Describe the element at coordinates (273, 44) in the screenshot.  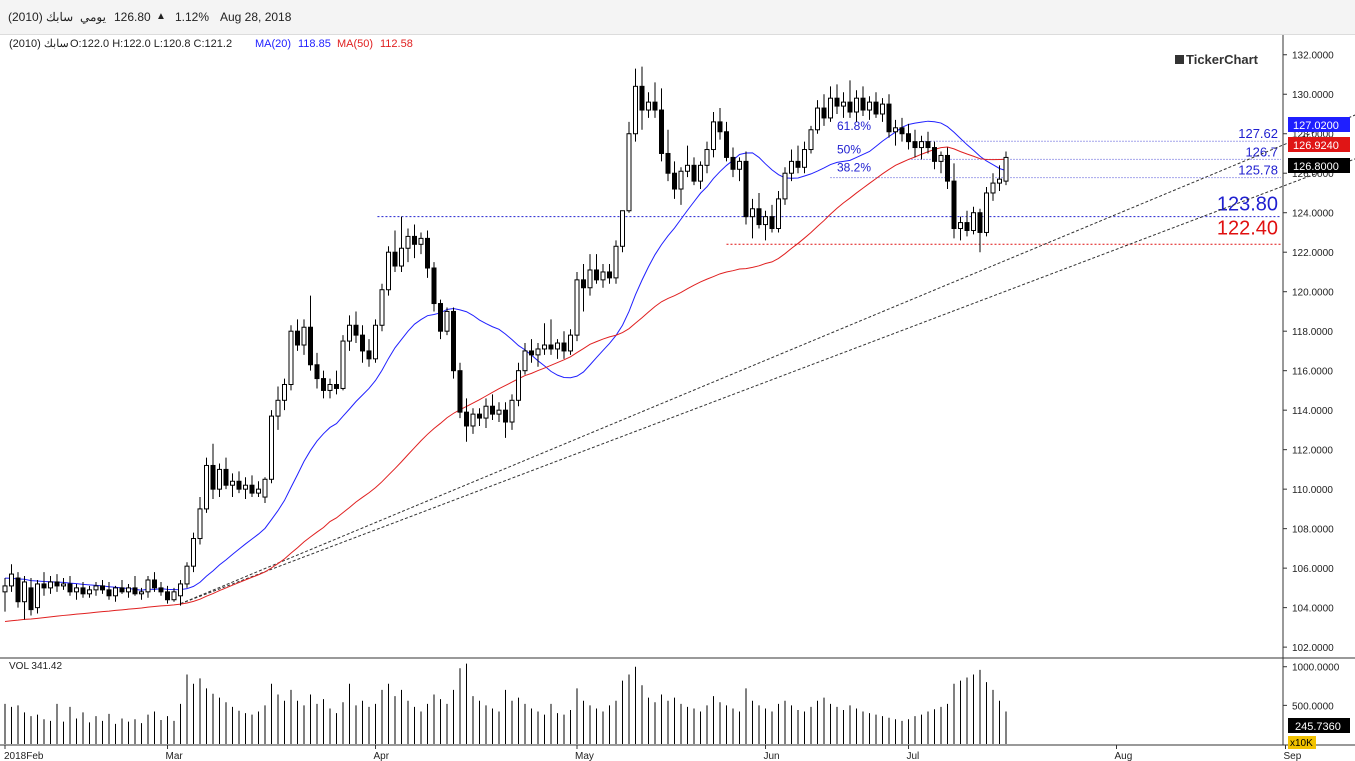
I see `legend-ma20-label: MA(20)` at that location.